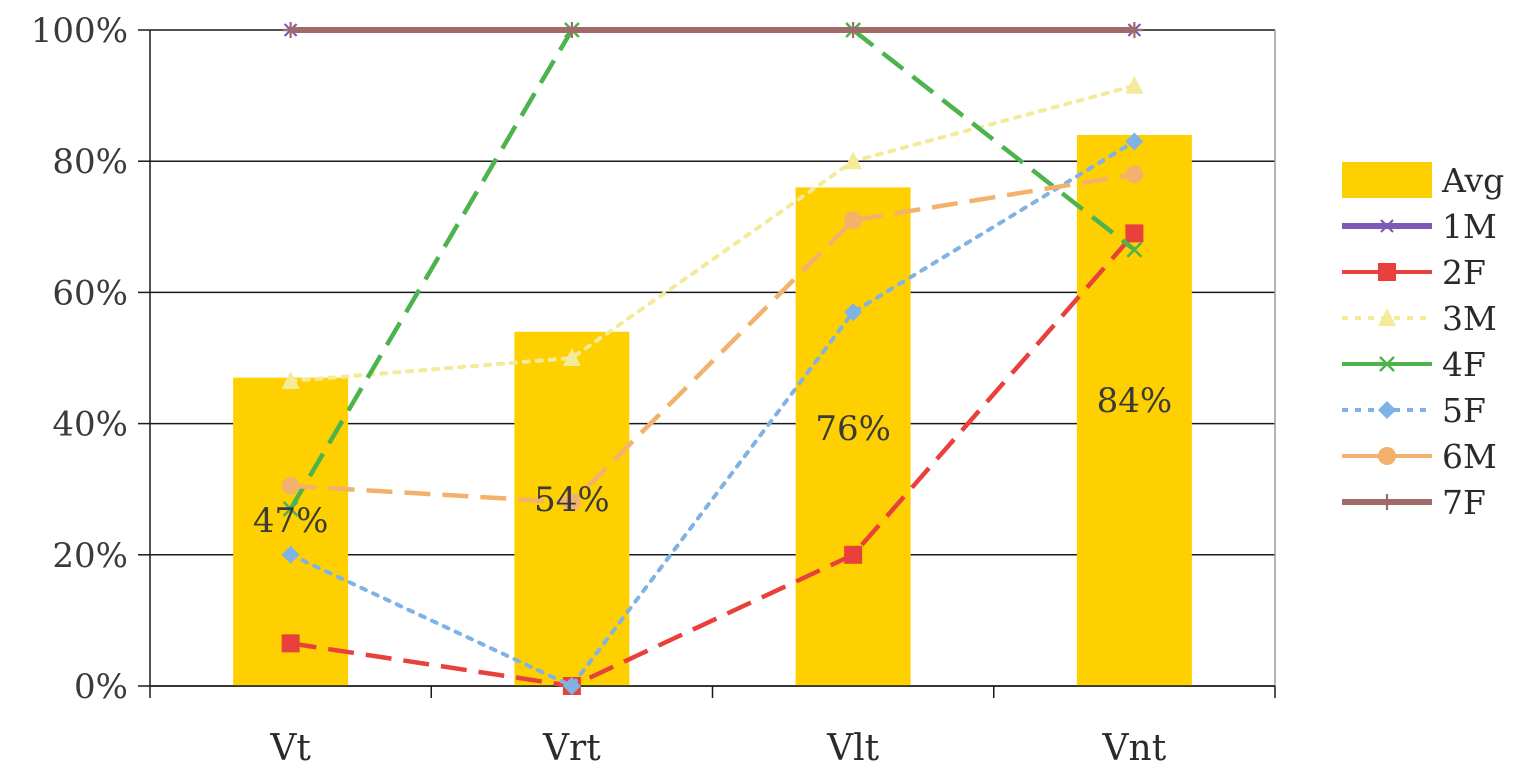 The width and height of the screenshot is (1528, 768). I want to click on y-tick-label: 0%, so click(101, 687).